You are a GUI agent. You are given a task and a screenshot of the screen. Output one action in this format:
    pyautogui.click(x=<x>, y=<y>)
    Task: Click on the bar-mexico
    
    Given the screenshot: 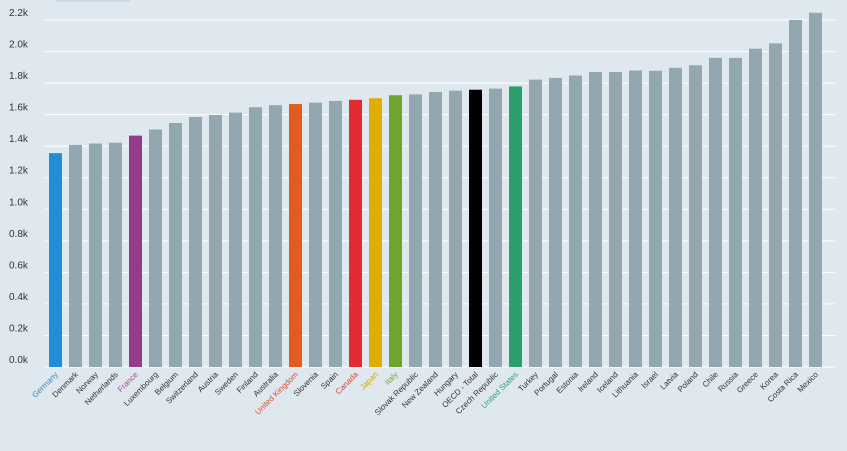 What is the action you would take?
    pyautogui.click(x=815, y=190)
    